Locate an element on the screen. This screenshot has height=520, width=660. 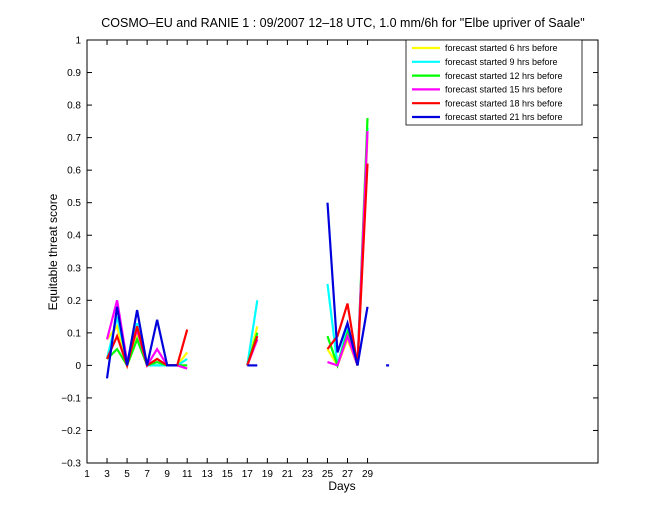
x-axis-label: Days is located at coordinates (341, 486).